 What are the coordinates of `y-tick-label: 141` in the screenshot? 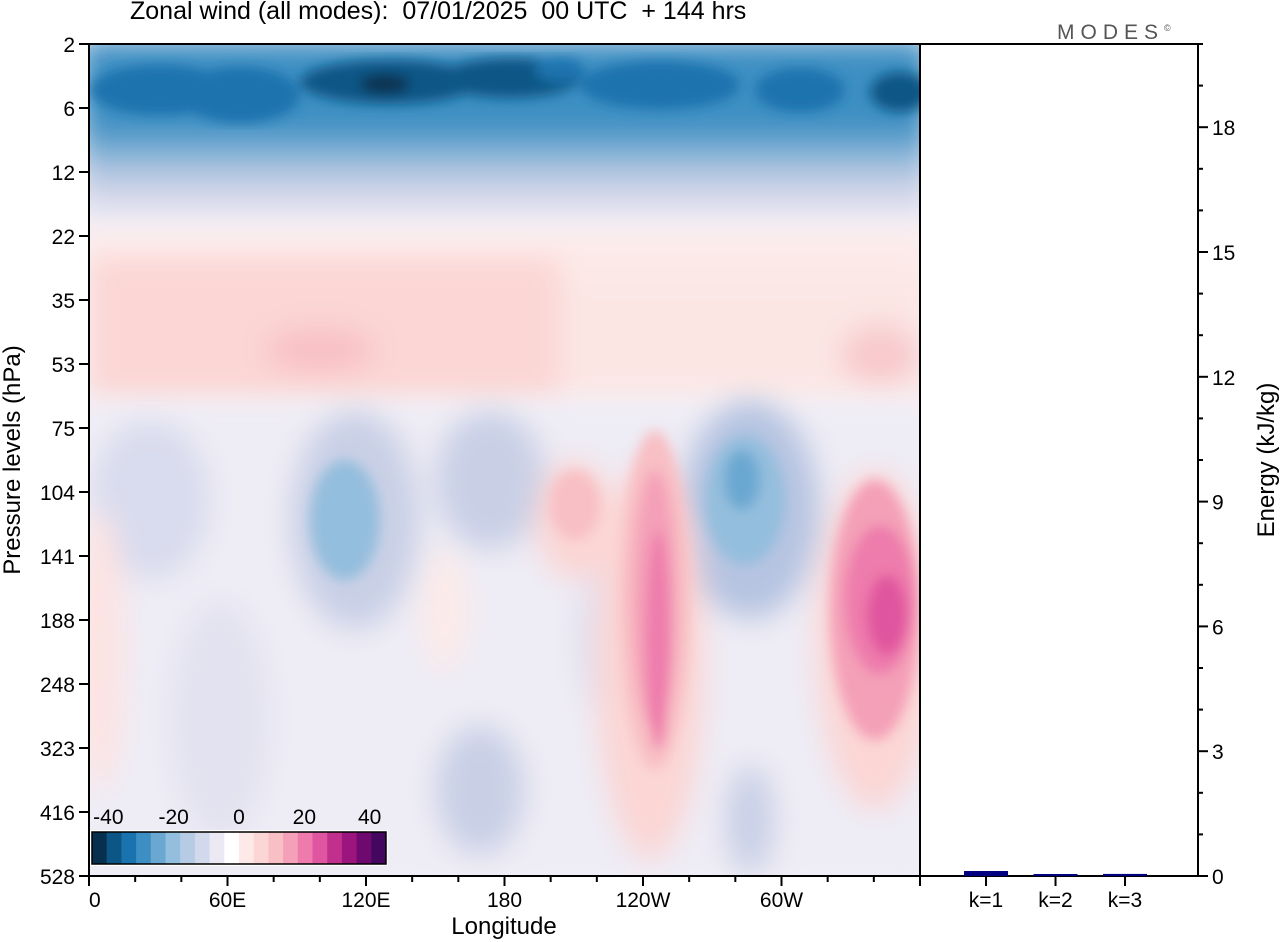 It's located at (57, 557).